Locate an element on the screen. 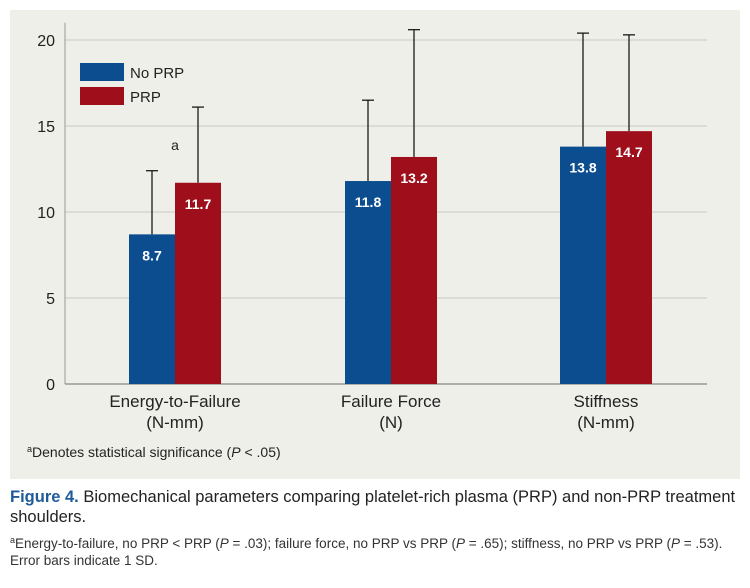 The image size is (750, 588). y-tick-label: 10 is located at coordinates (46, 213).